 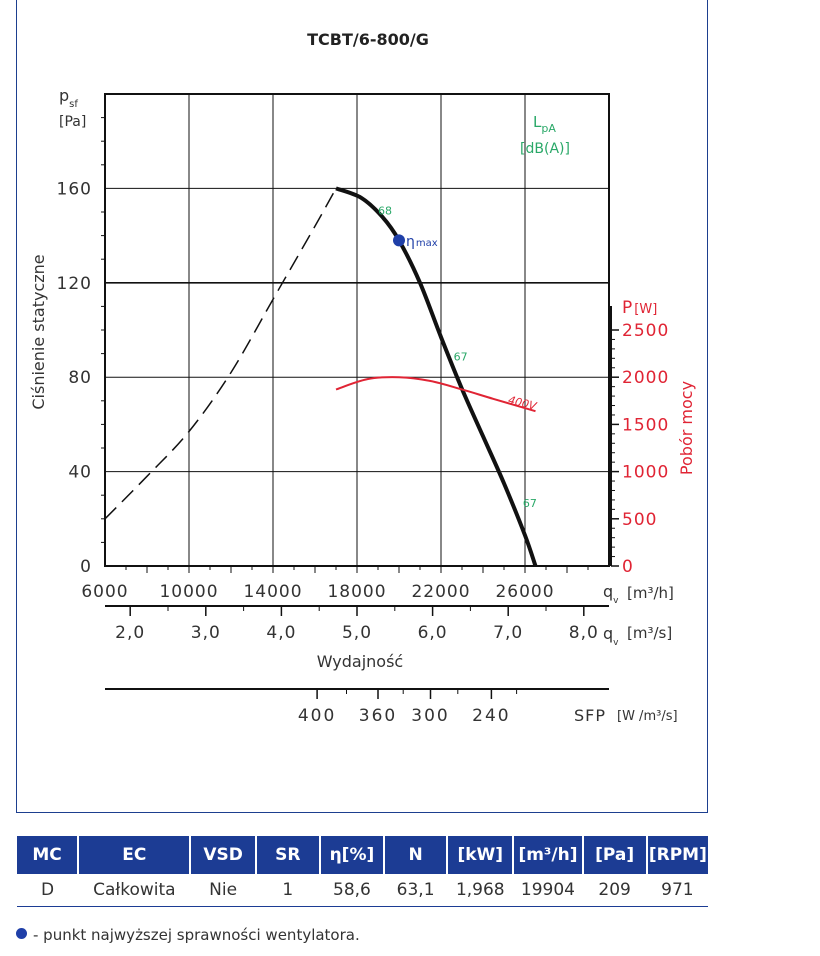 What do you see at coordinates (416, 855) in the screenshot?
I see `col-header: N` at bounding box center [416, 855].